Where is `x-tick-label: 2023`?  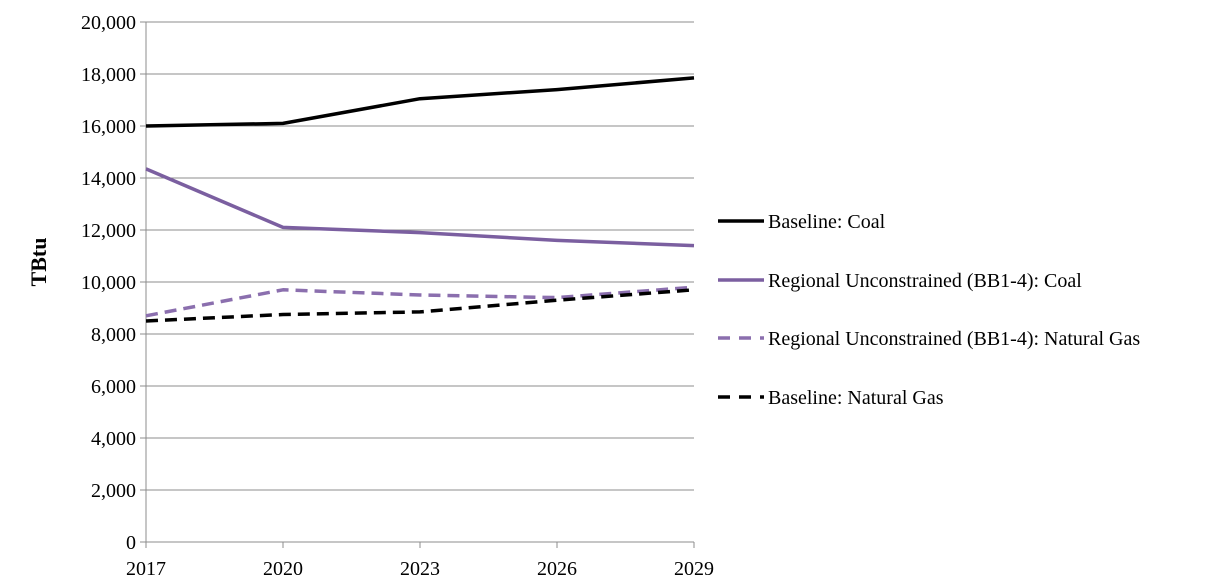 x-tick-label: 2023 is located at coordinates (420, 569).